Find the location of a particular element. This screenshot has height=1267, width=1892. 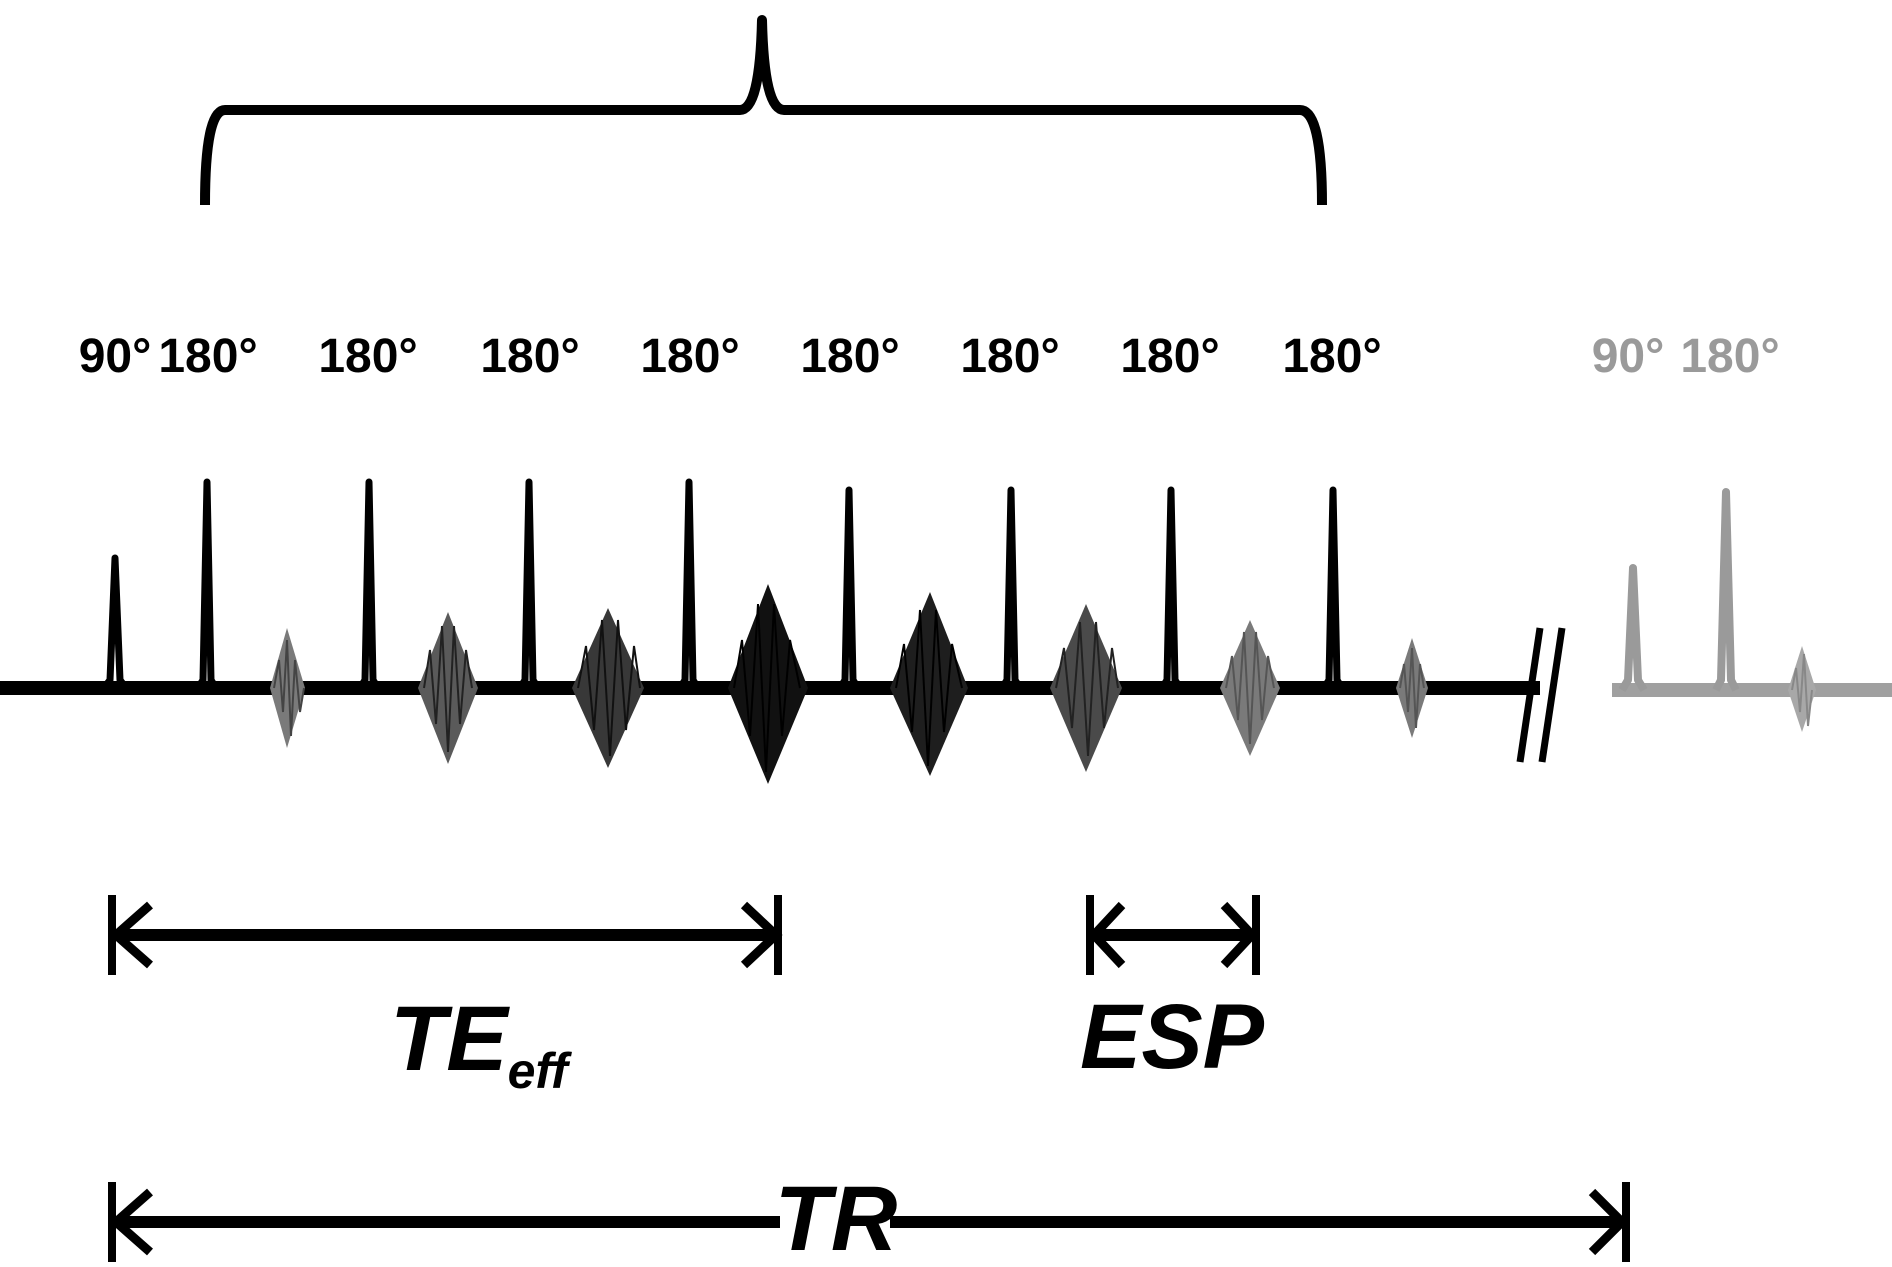

tr-arrow is located at coordinates (869, 1222).